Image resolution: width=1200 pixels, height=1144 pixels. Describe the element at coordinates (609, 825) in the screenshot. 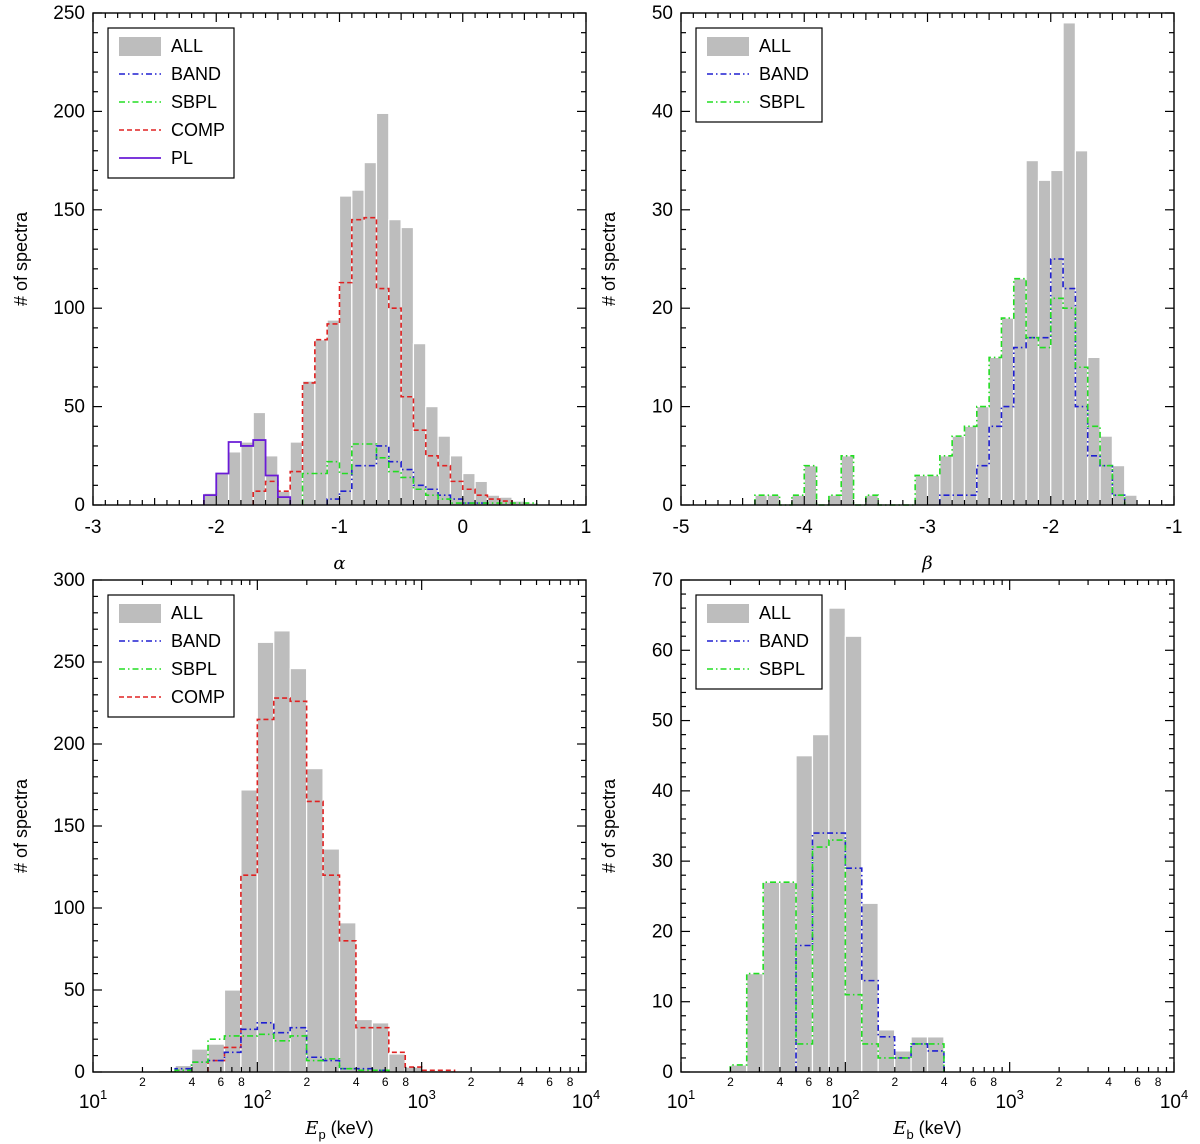

I see `y-axis-label-eb: # of spectra` at that location.